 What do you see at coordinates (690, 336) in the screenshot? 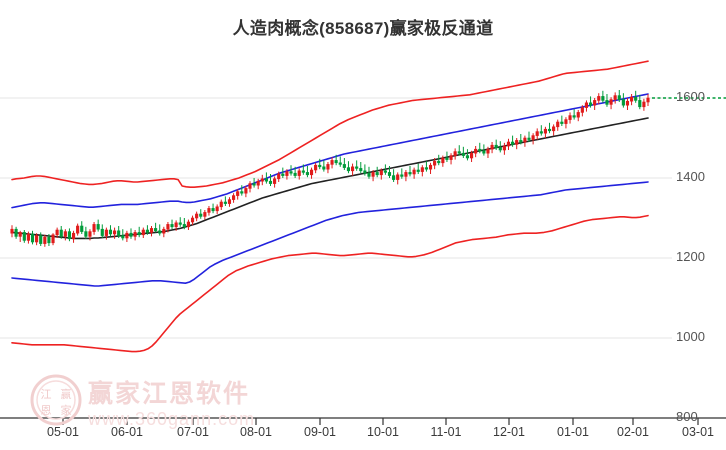
I see `y-axis-tick-label: 1000` at bounding box center [690, 336].